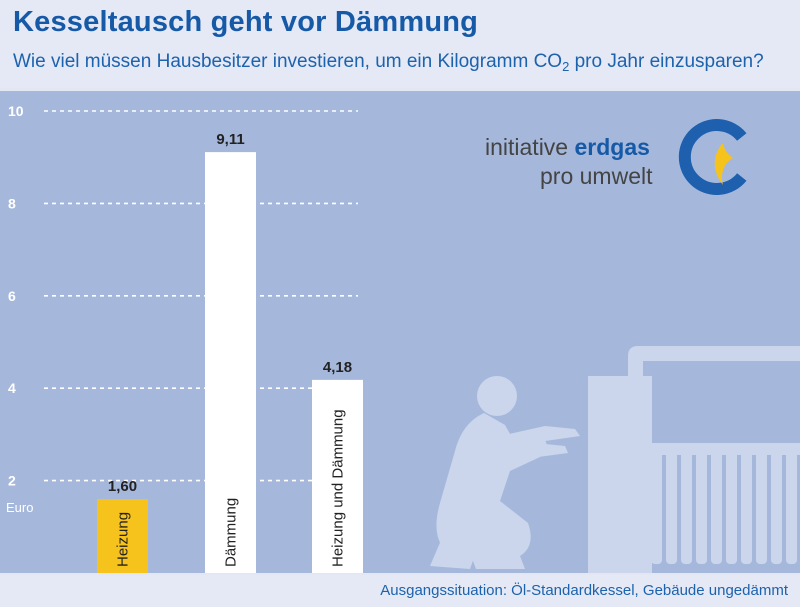  I want to click on y-tick-label: 10, so click(16, 111).